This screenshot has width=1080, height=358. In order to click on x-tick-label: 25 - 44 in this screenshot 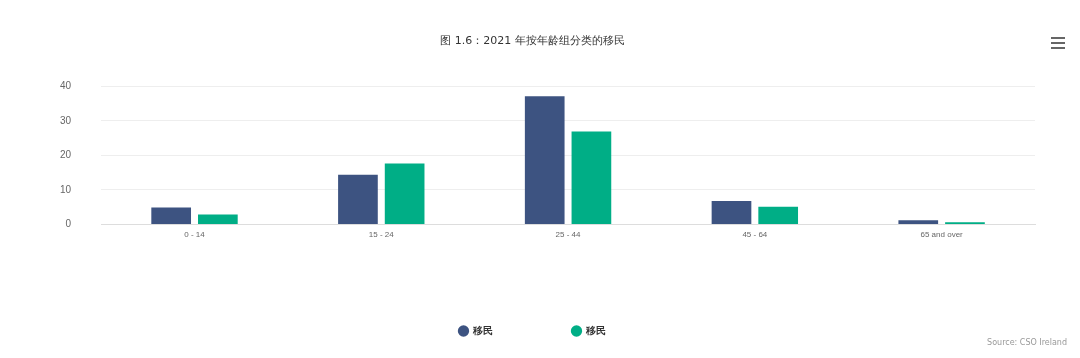, I will do `click(568, 235)`.